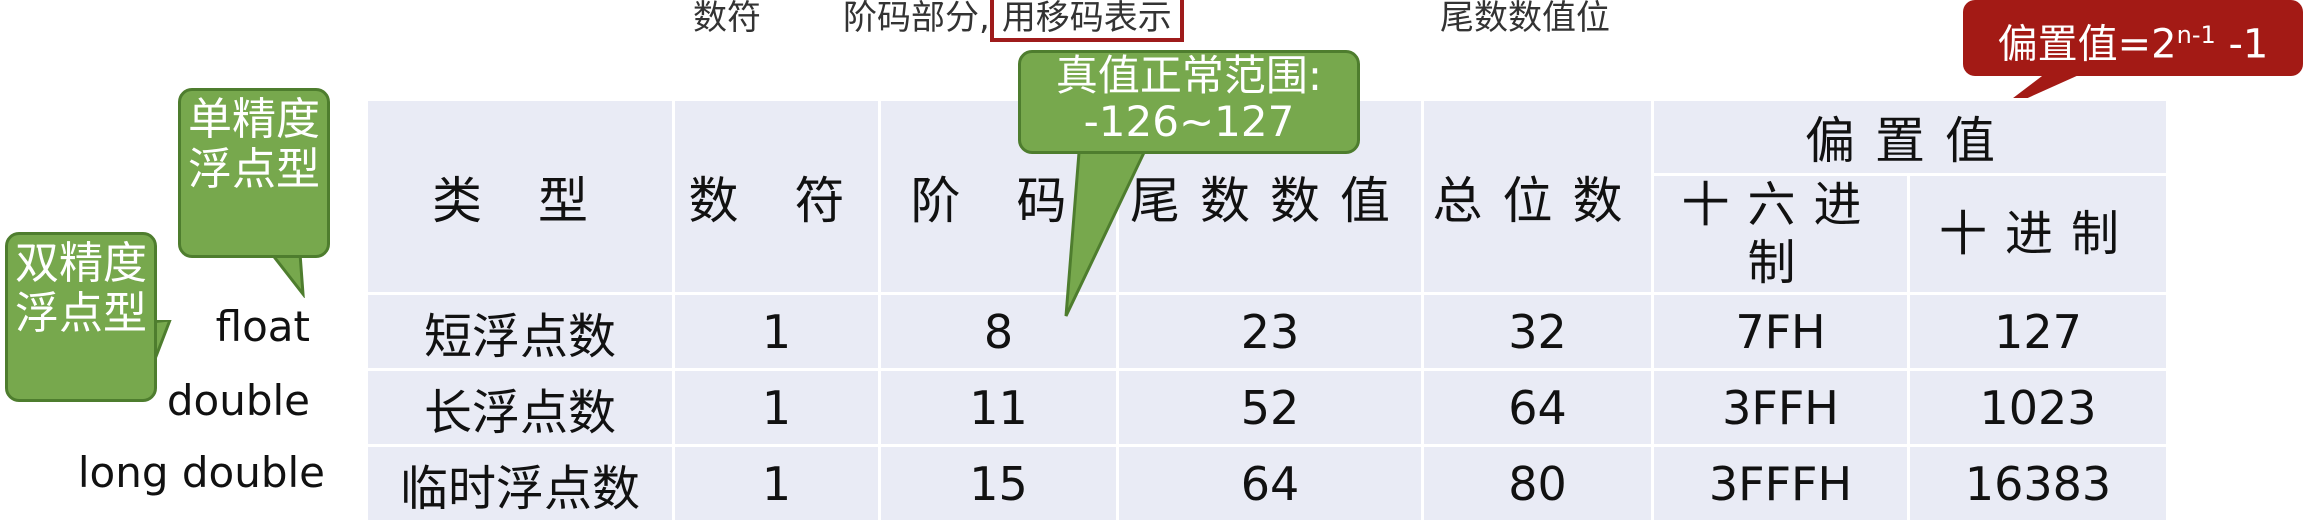  Describe the element at coordinates (998, 407) in the screenshot. I see `cell-exponent: 11` at that location.